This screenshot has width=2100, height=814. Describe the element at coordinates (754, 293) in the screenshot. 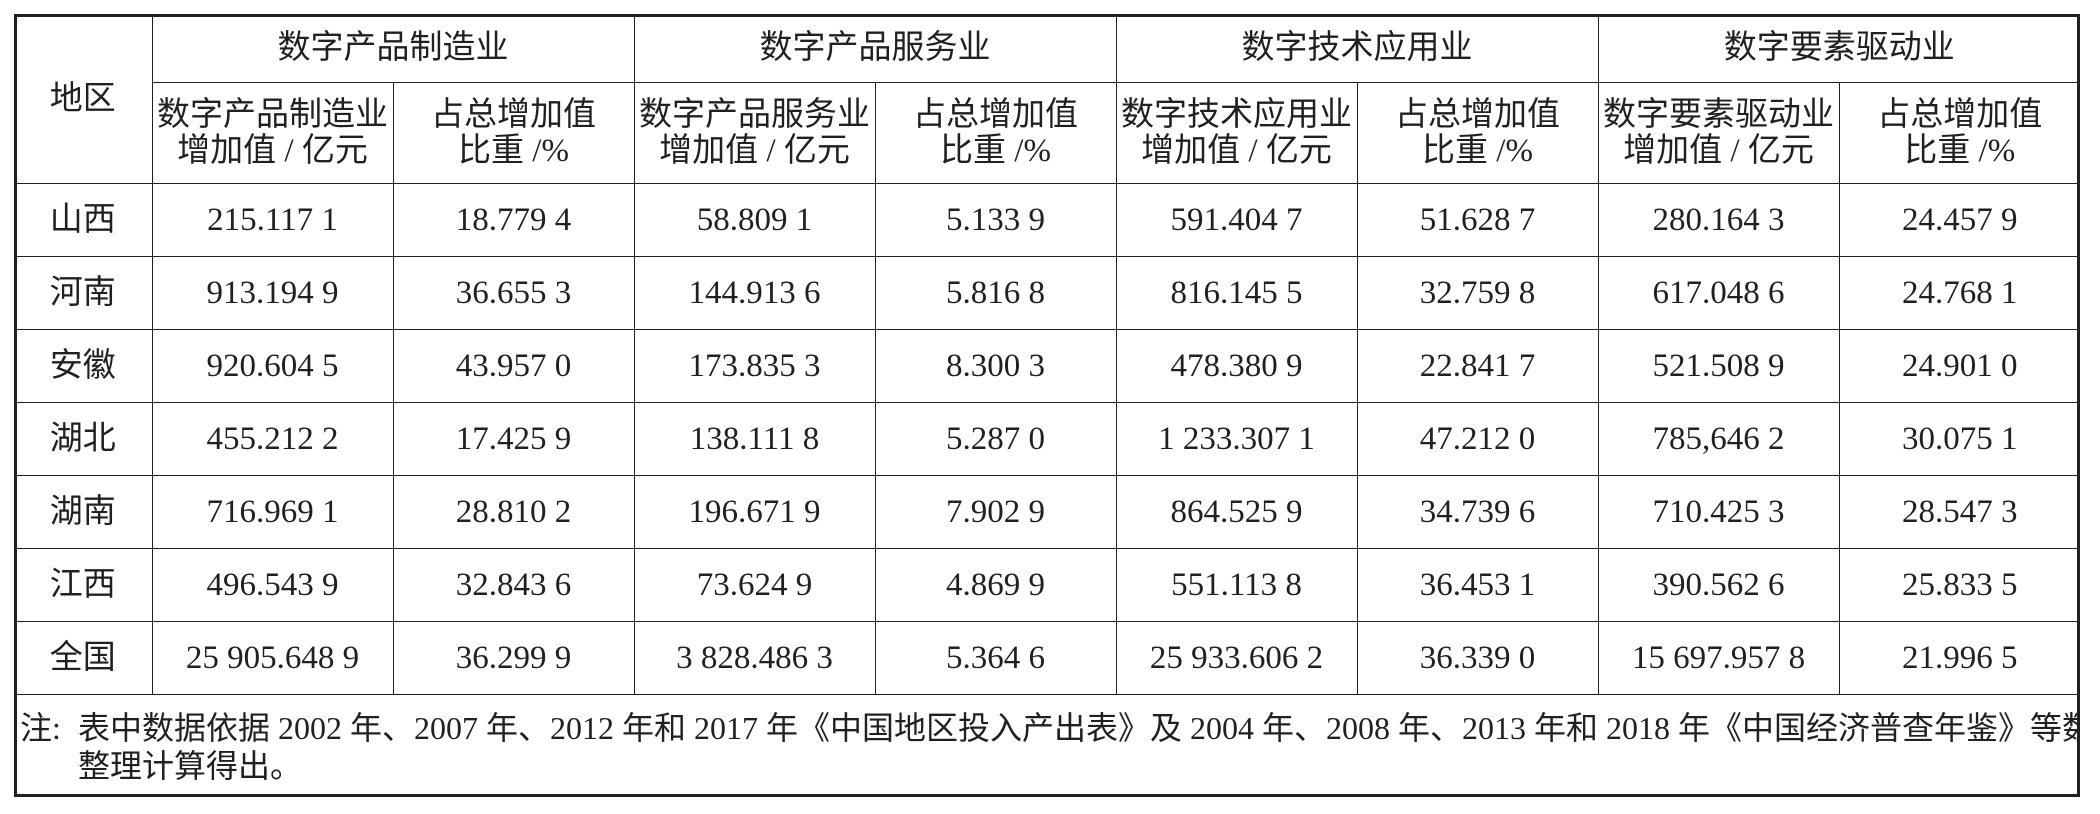

I see `value-cell: 144.913 6` at that location.